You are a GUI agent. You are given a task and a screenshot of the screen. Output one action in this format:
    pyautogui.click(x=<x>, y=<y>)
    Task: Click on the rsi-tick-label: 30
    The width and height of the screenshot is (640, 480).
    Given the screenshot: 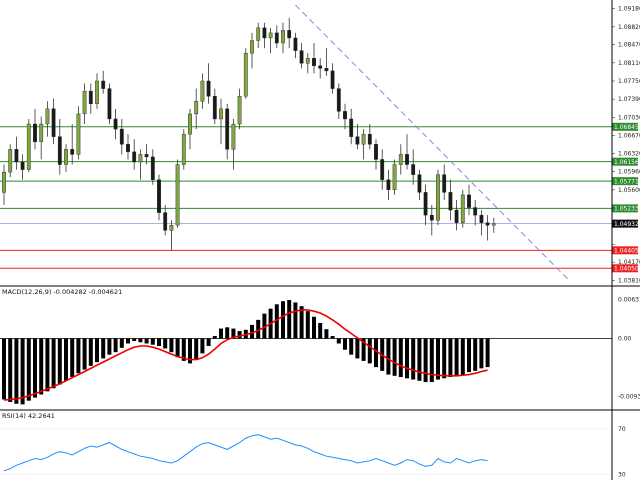 What is the action you would take?
    pyautogui.click(x=622, y=474)
    